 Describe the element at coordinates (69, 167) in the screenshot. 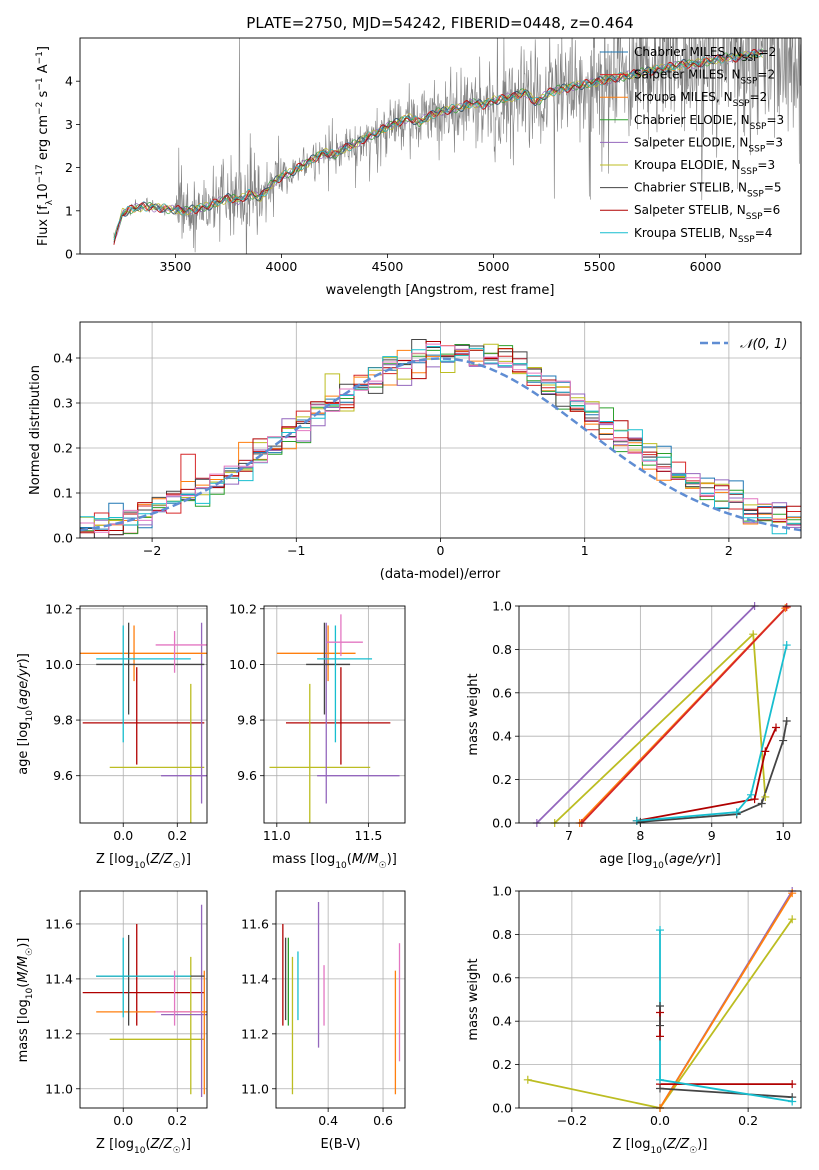

I see `y-tick-label: 2` at that location.